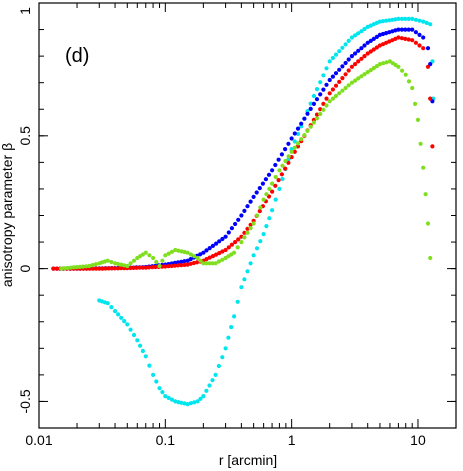  What do you see at coordinates (25, 269) in the screenshot?
I see `y-tick-label: 0` at bounding box center [25, 269].